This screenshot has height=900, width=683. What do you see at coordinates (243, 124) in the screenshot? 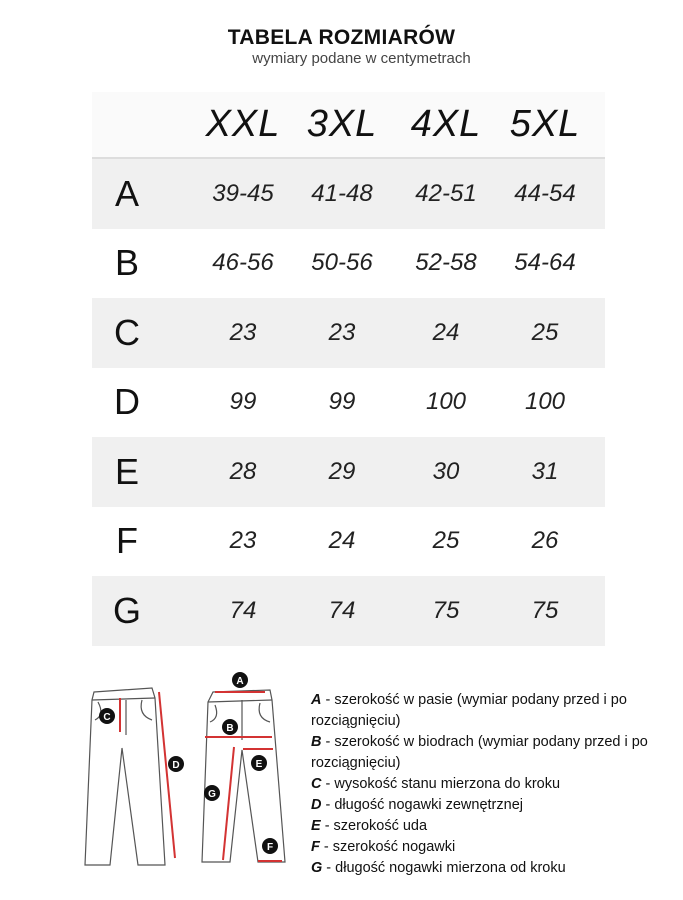
I see `column-header: XXL` at bounding box center [243, 124].